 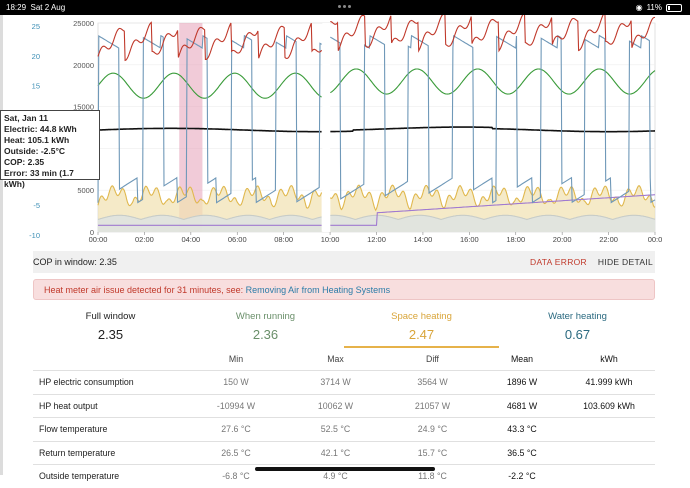 I want to click on x-tick-label: 16:00, so click(x=469, y=239).